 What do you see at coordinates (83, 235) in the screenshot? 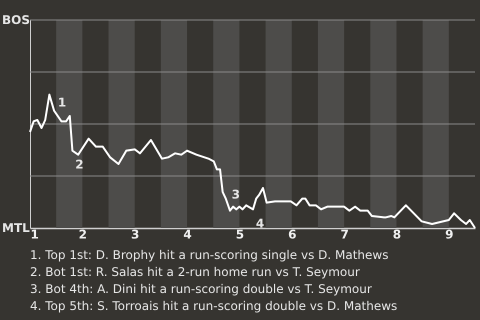
I see `x-tick-label: 2` at bounding box center [83, 235].